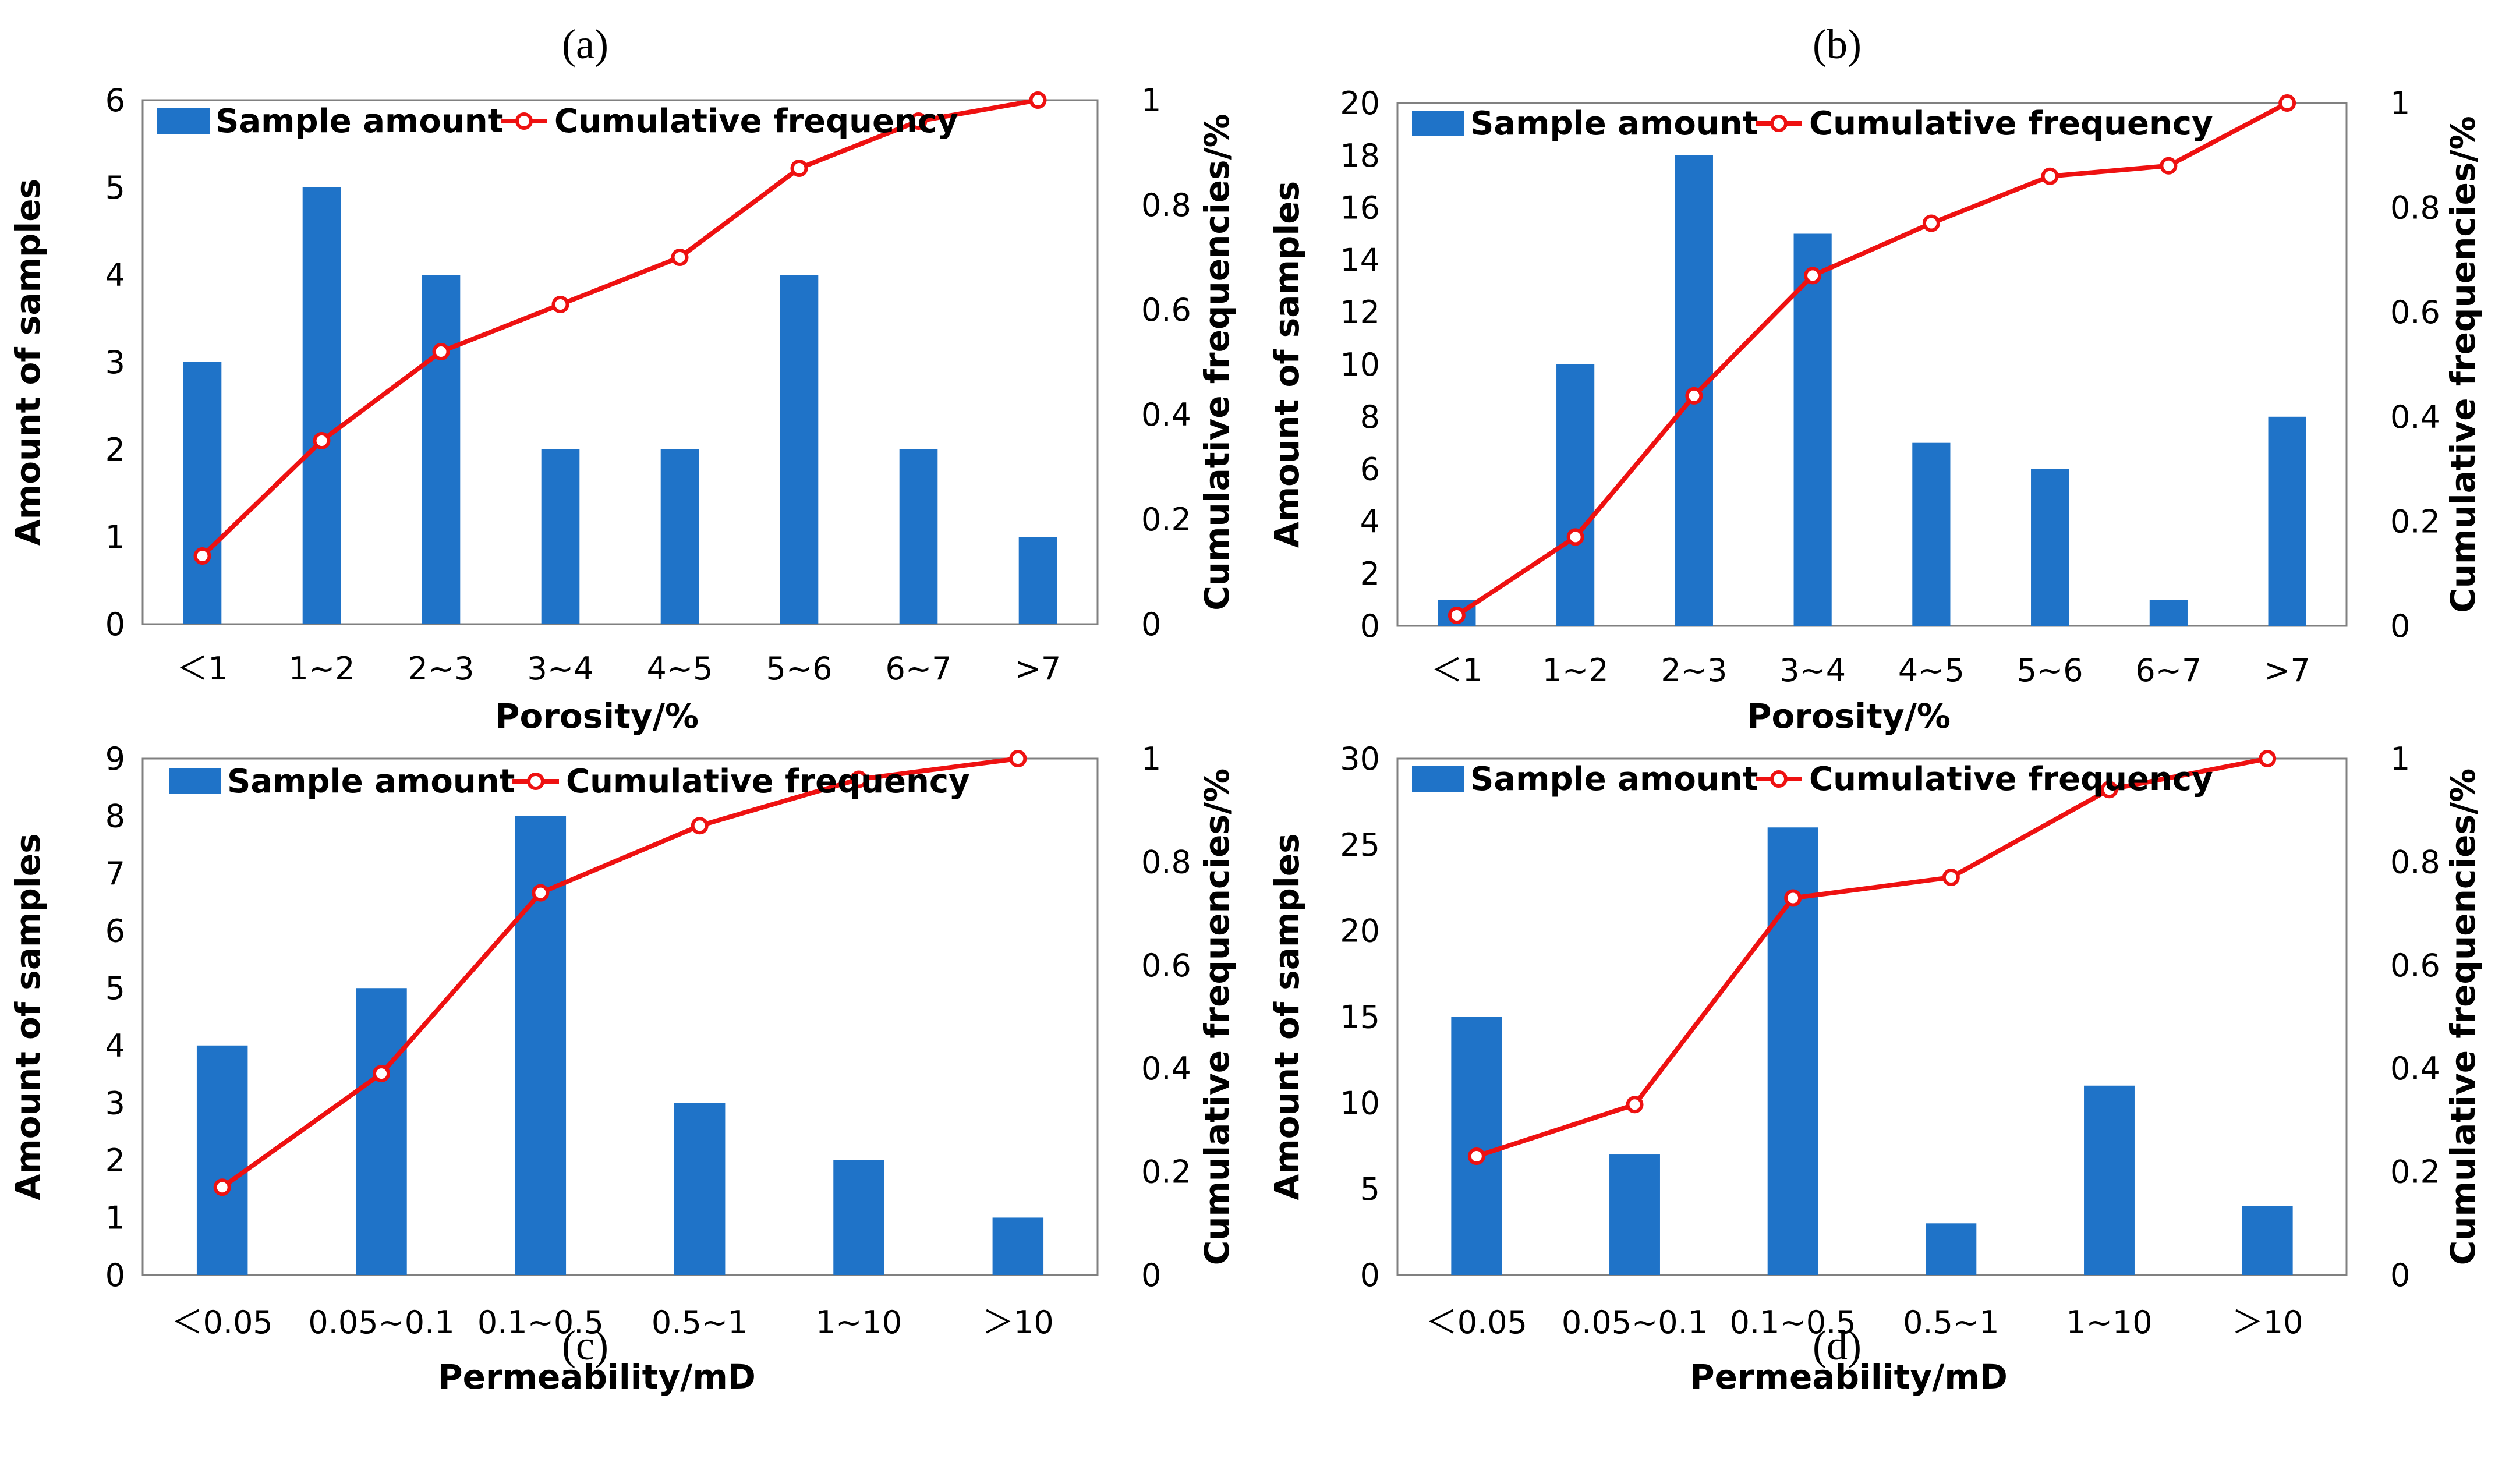 This screenshot has width=2502, height=1484. I want to click on y-tick-label: 4, so click(115, 275).